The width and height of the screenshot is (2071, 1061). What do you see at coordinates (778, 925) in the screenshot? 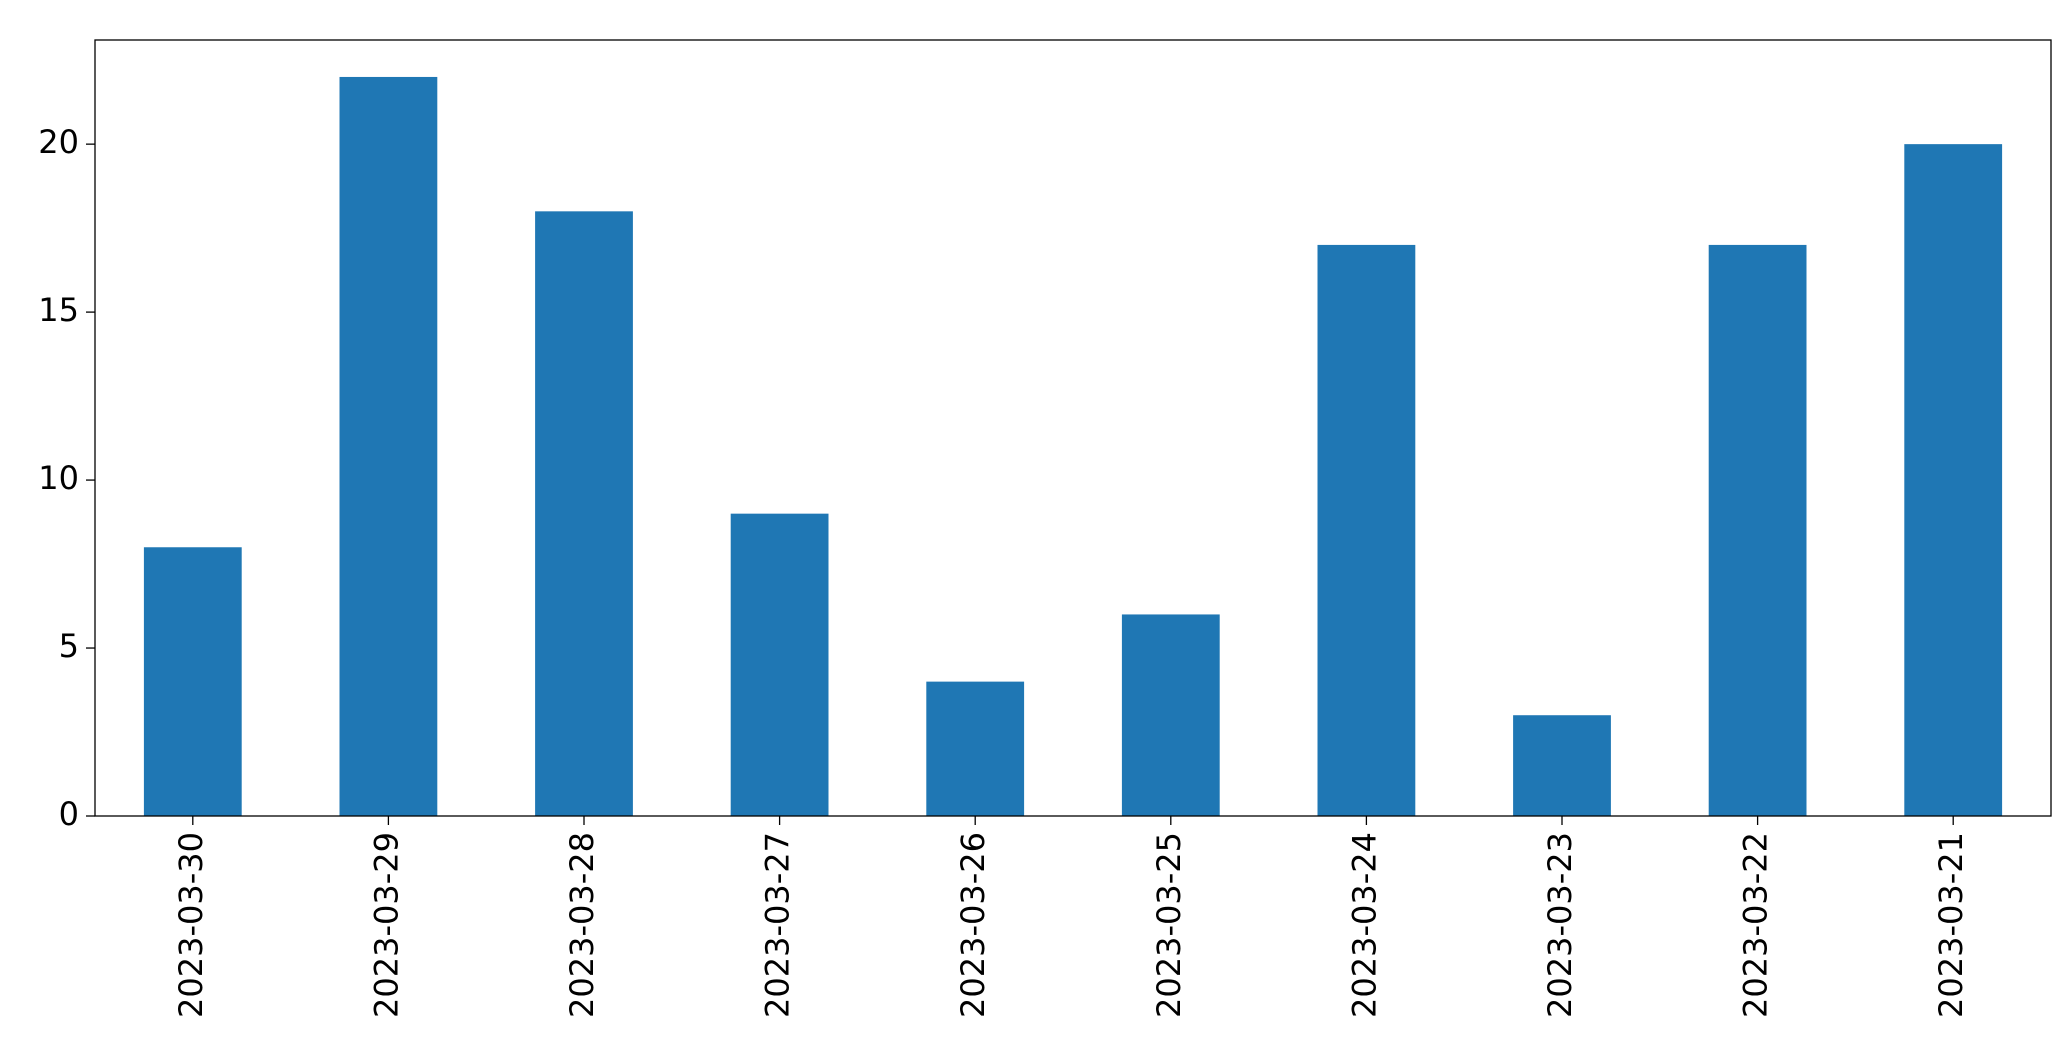
I see `x-tick-label: 2023-03-27` at bounding box center [778, 925].